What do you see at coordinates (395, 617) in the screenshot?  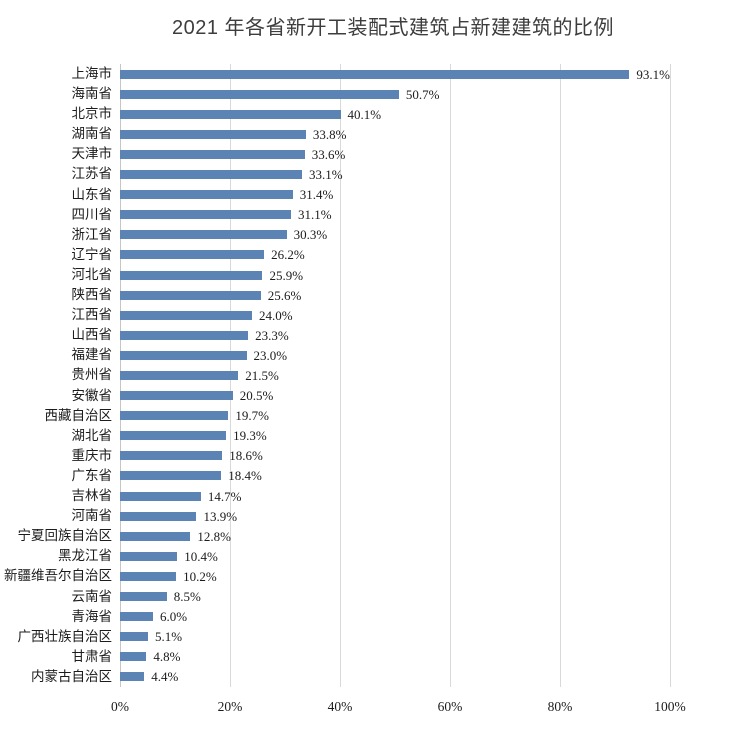 I see `bar-row: 6.0%` at bounding box center [395, 617].